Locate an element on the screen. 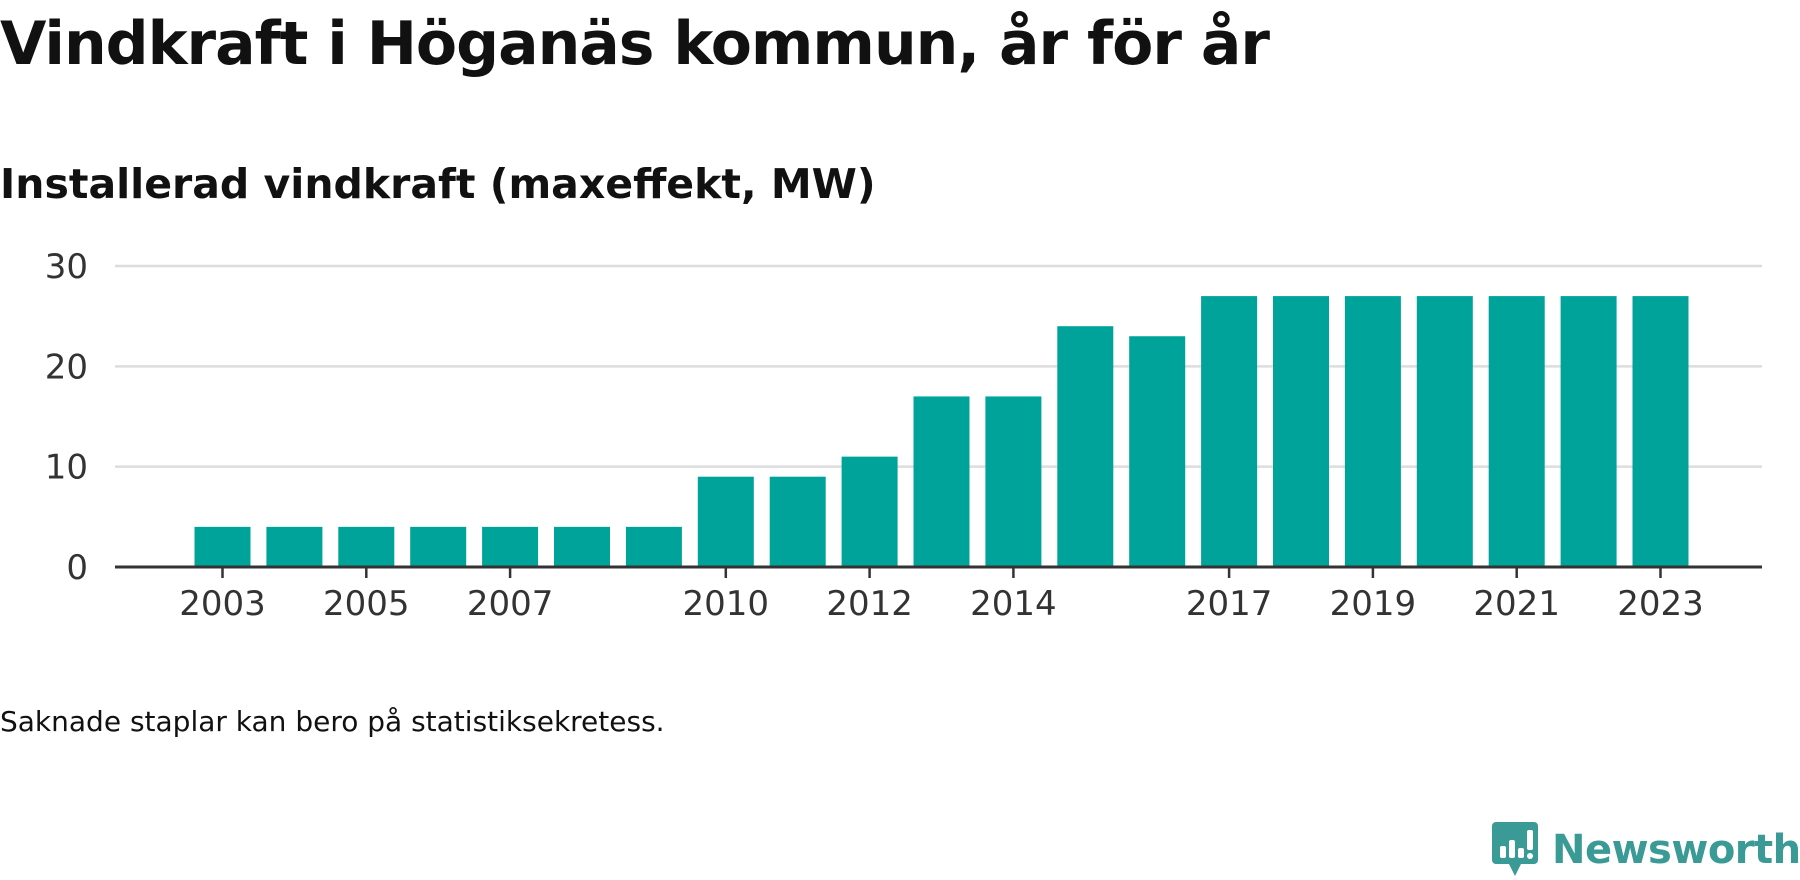 The height and width of the screenshot is (880, 1800). x-tick-label: 2017 is located at coordinates (1229, 604).